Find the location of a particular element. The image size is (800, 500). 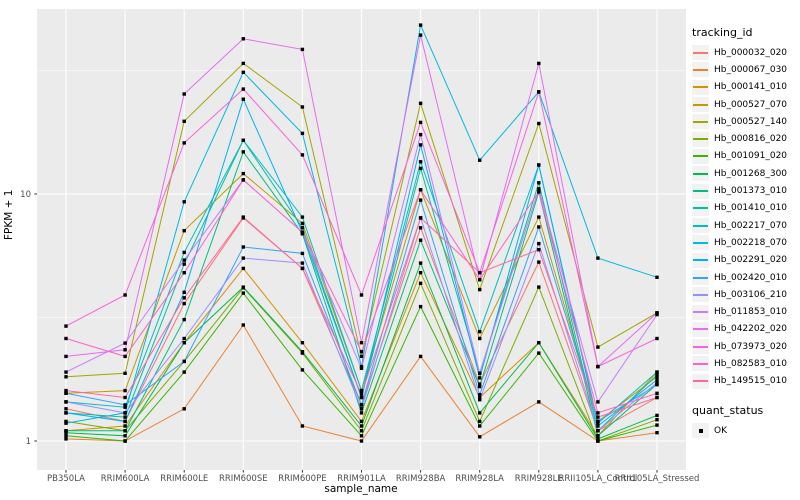

legend-item-Hb_000816_020: Hb_000816_020 is located at coordinates (746, 138).